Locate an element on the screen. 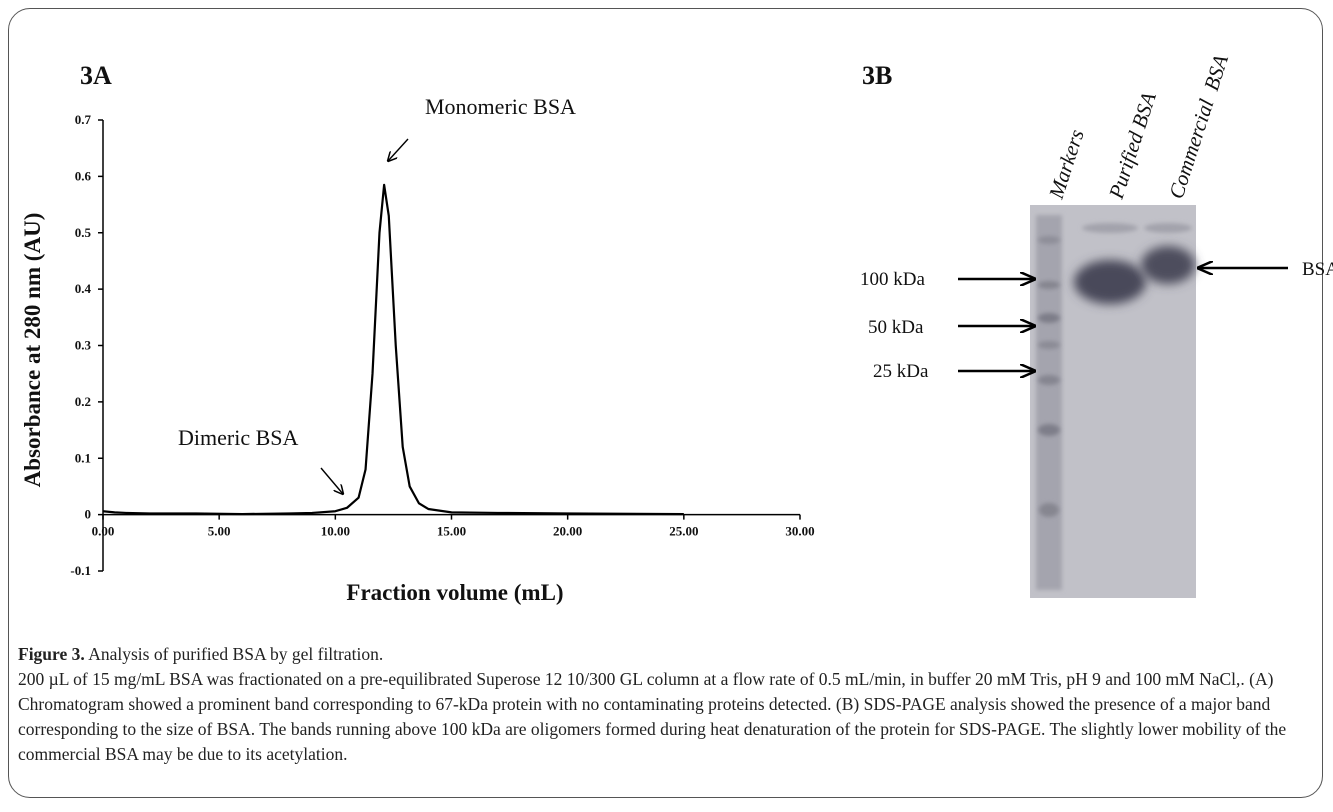 The width and height of the screenshot is (1333, 812). annotation: Dimeric BSA is located at coordinates (238, 437).